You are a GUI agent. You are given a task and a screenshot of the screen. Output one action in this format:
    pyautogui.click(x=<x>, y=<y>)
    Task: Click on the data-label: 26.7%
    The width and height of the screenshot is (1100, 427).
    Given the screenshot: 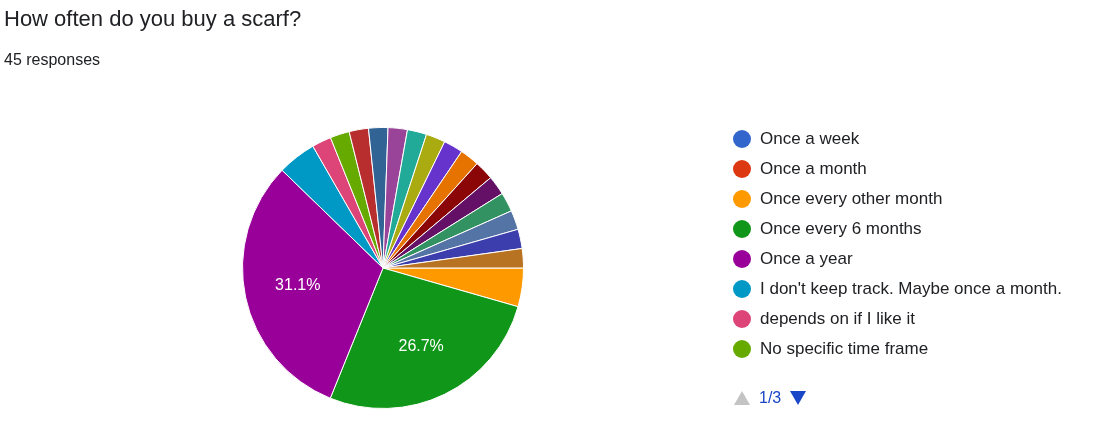 What is the action you would take?
    pyautogui.click(x=421, y=345)
    